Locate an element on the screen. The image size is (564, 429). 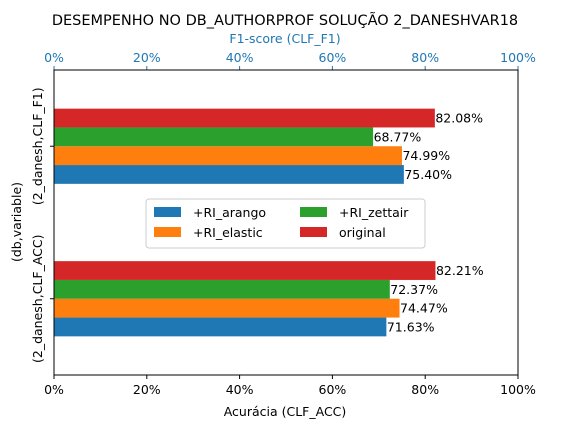
bottom-x-axis-ticks: 0% 20% 40% 60% 80% 100% is located at coordinates (290, 386).